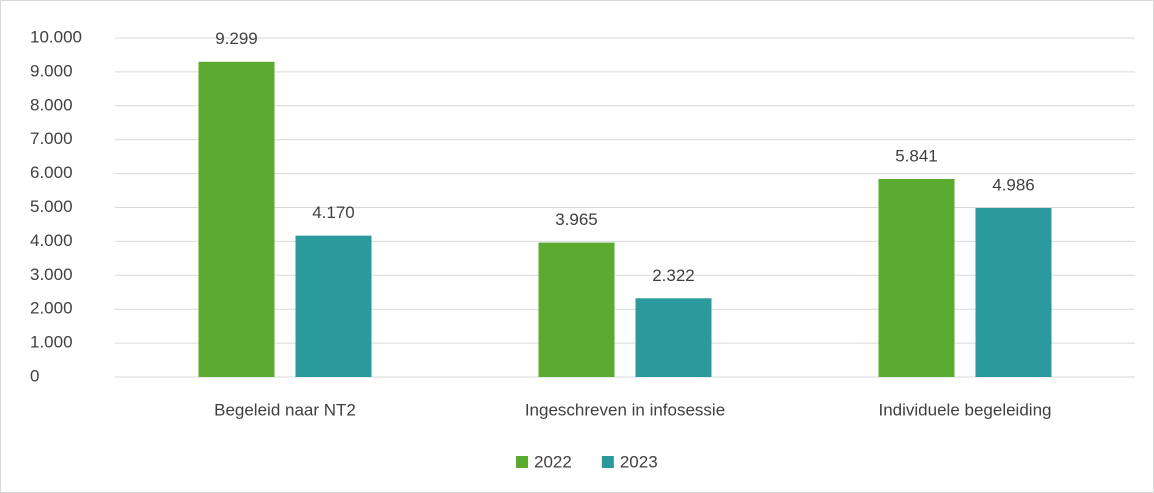  What do you see at coordinates (51, 172) in the screenshot?
I see `y-tick-label: 6.000` at bounding box center [51, 172].